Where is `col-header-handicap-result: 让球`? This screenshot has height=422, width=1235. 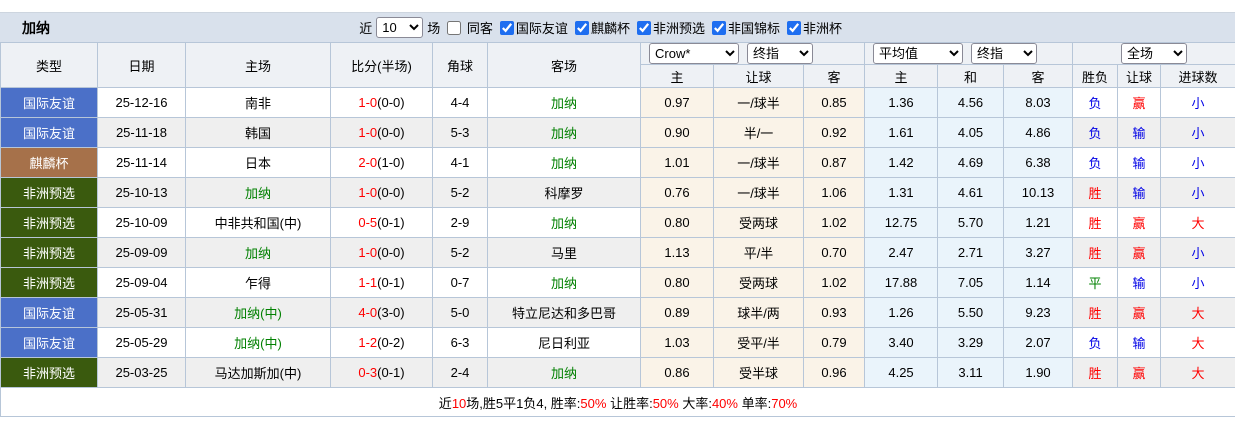
col-header-handicap-result: 让球 is located at coordinates (1139, 76).